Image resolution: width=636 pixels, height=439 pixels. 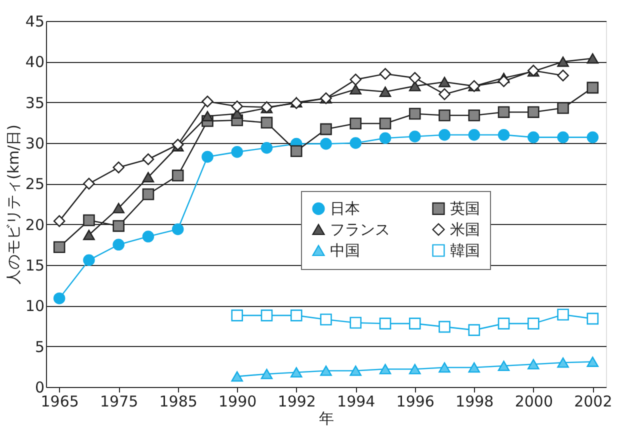 I want to click on legend-label: 米国, so click(x=465, y=229).